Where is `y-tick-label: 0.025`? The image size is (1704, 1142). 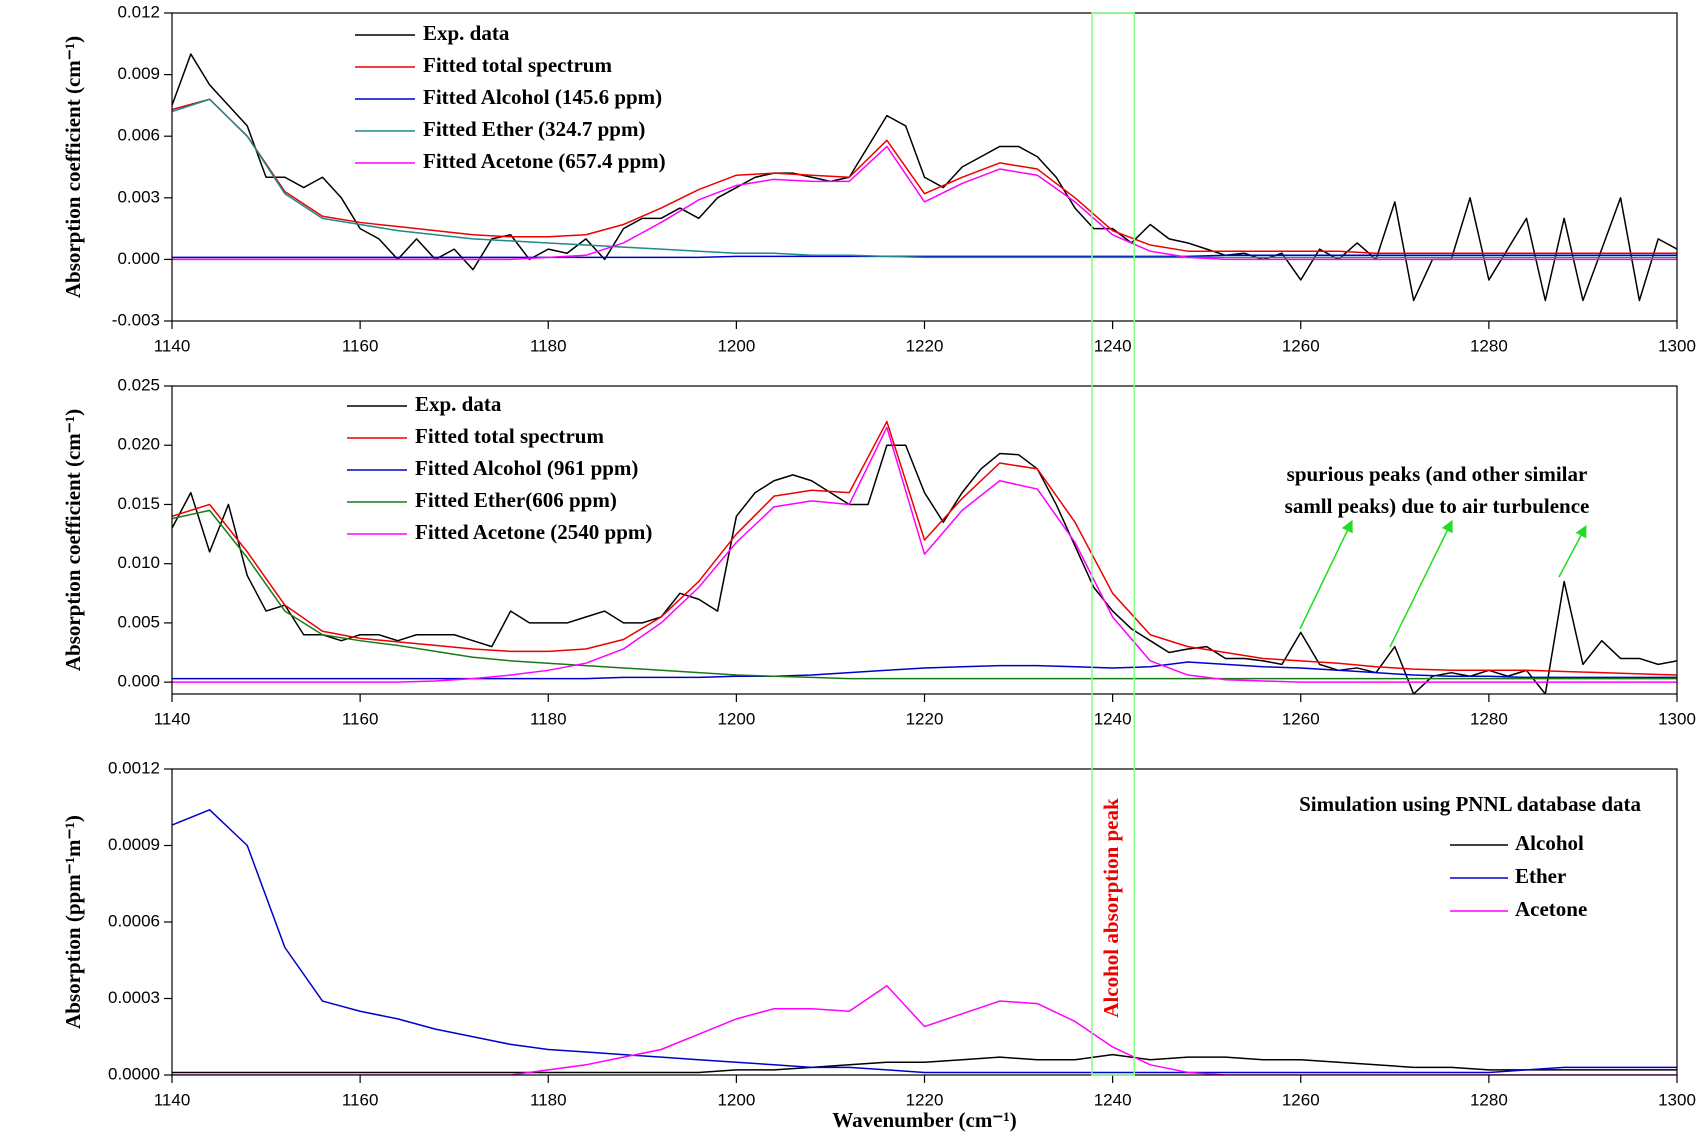 y-tick-label: 0.025 is located at coordinates (138, 384).